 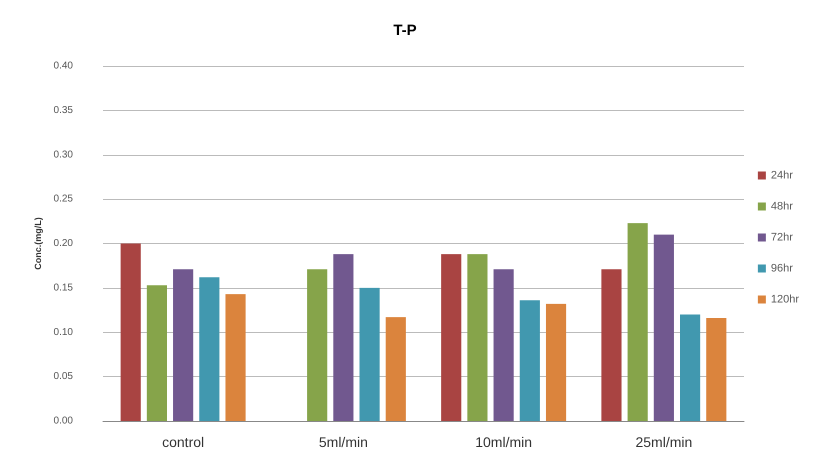 I want to click on y-tick-label: 0.00, so click(x=64, y=421).